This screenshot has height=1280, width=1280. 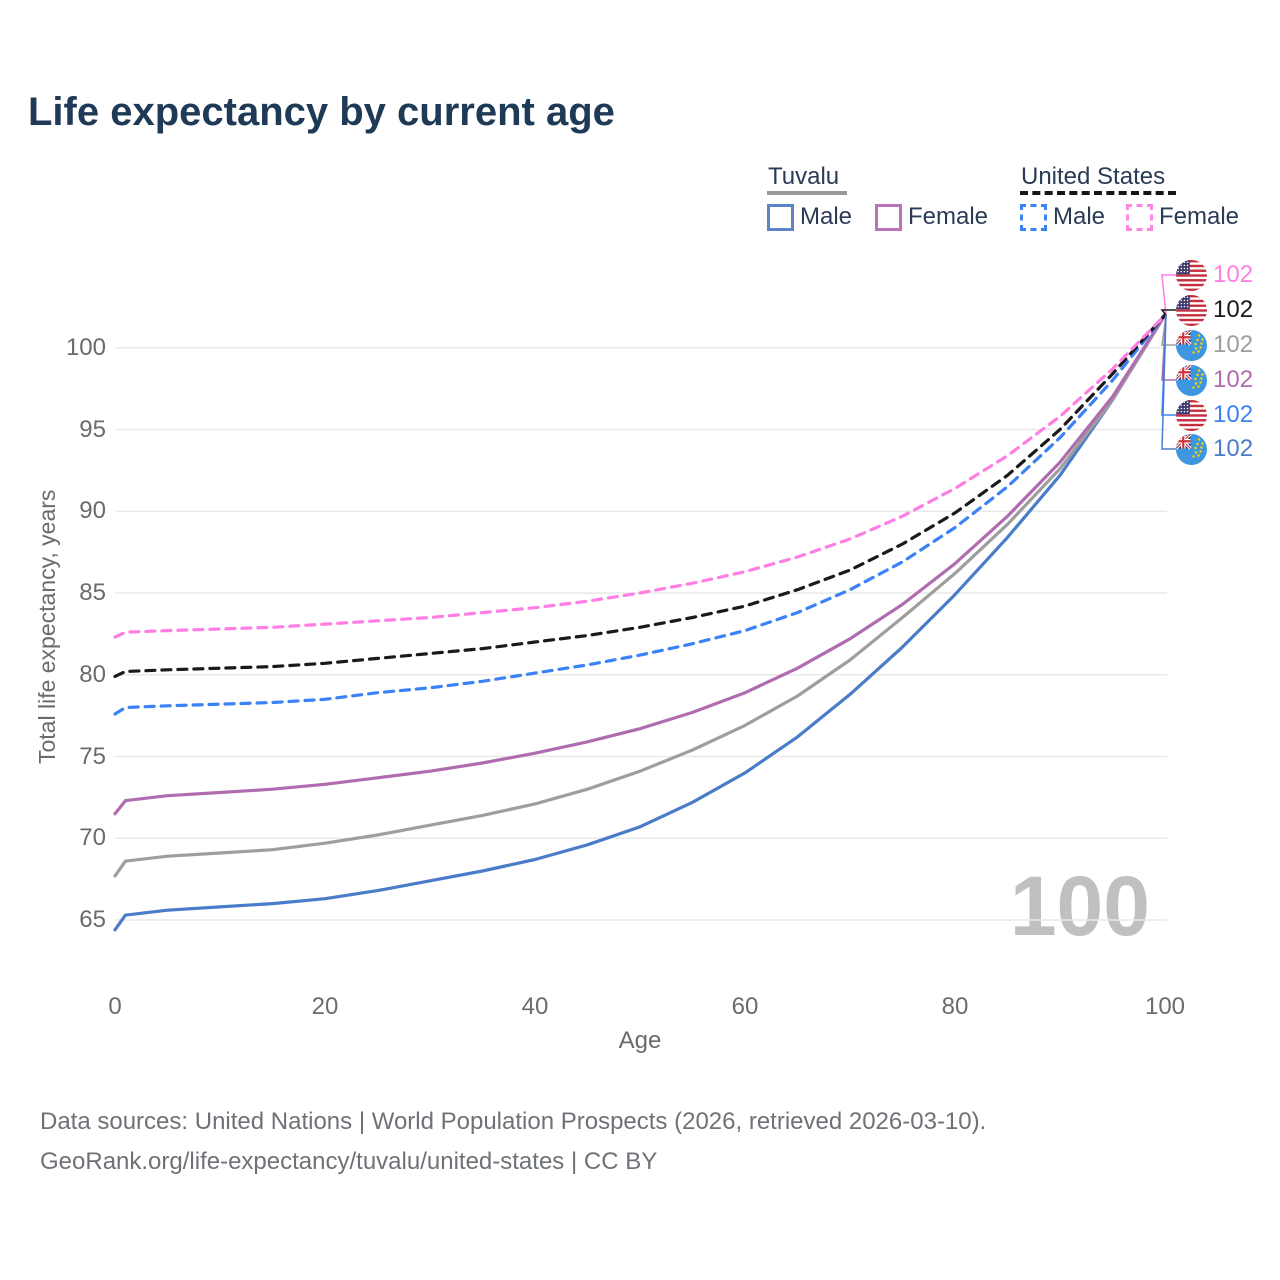 What do you see at coordinates (1139, 217) in the screenshot?
I see `us-female-swatch-icon` at bounding box center [1139, 217].